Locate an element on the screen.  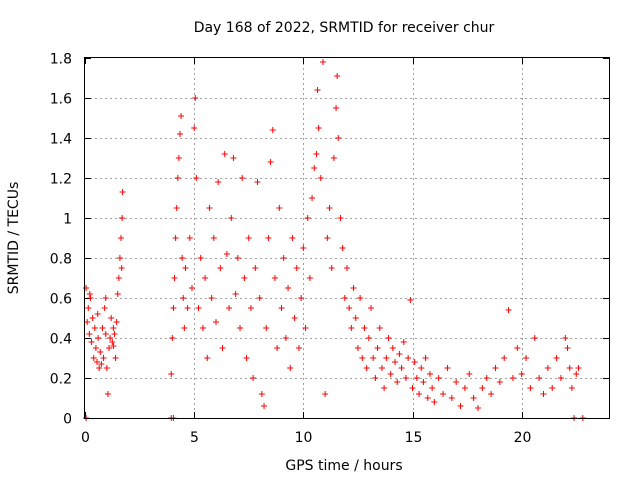
y-tick-label: 1 is located at coordinates (67, 220).